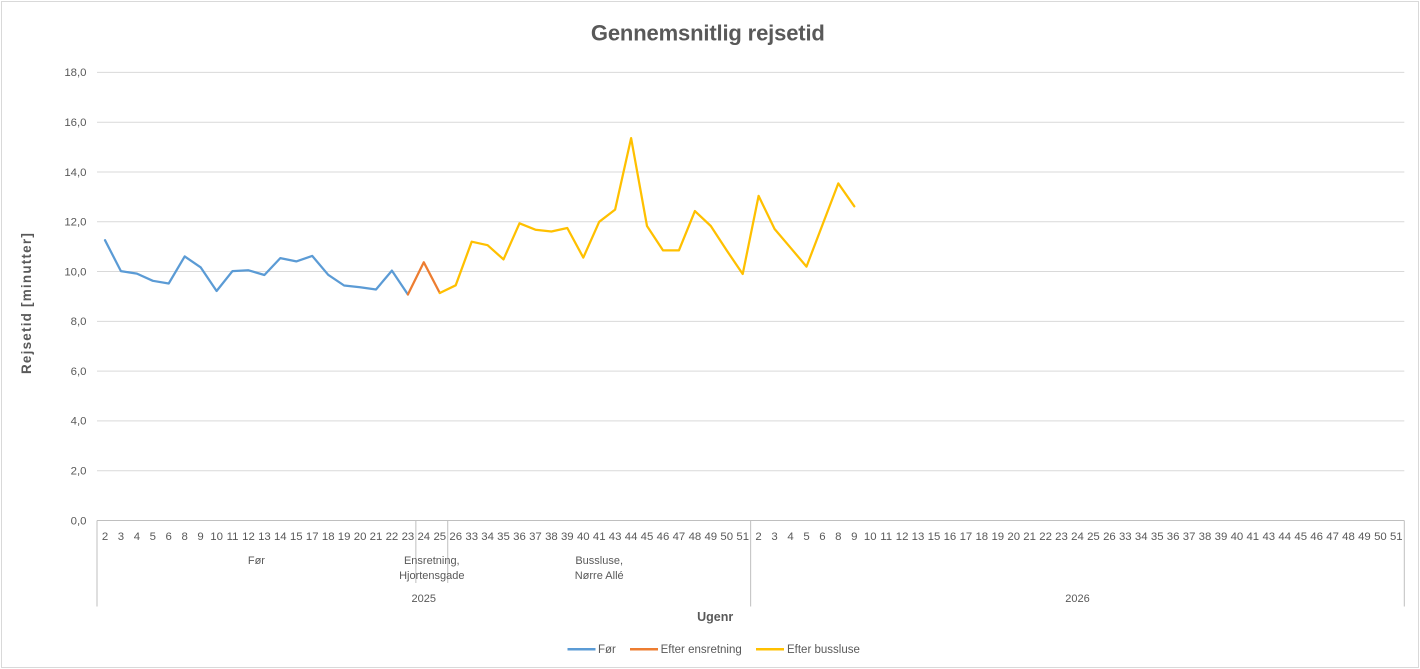 The width and height of the screenshot is (1420, 669). What do you see at coordinates (439, 537) in the screenshot?
I see `svg-text: 25` at bounding box center [439, 537].